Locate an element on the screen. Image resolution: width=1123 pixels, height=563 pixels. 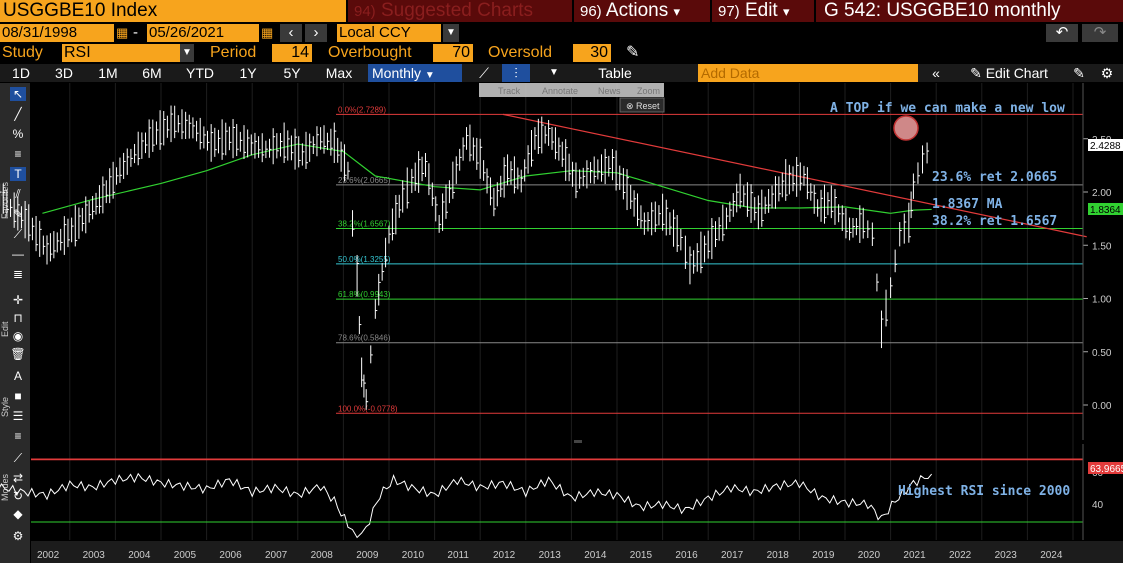
fib-236-note: 23.6% ret 2.0665 is located at coordinates (994, 177).